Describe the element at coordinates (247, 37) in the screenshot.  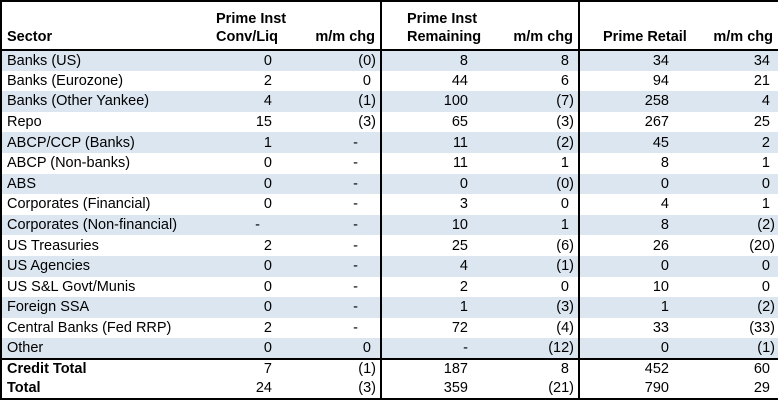
I see `header-convliq-line: Conv/Liq` at that location.